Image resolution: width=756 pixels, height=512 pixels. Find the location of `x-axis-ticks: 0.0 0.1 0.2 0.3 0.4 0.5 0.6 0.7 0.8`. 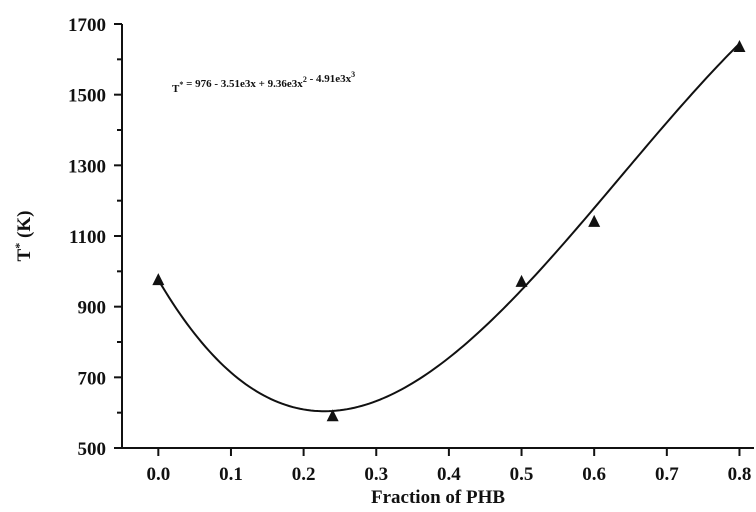

x-axis-ticks: 0.0 0.1 0.2 0.3 0.4 0.5 0.6 0.7 0.8 is located at coordinates (448, 466).